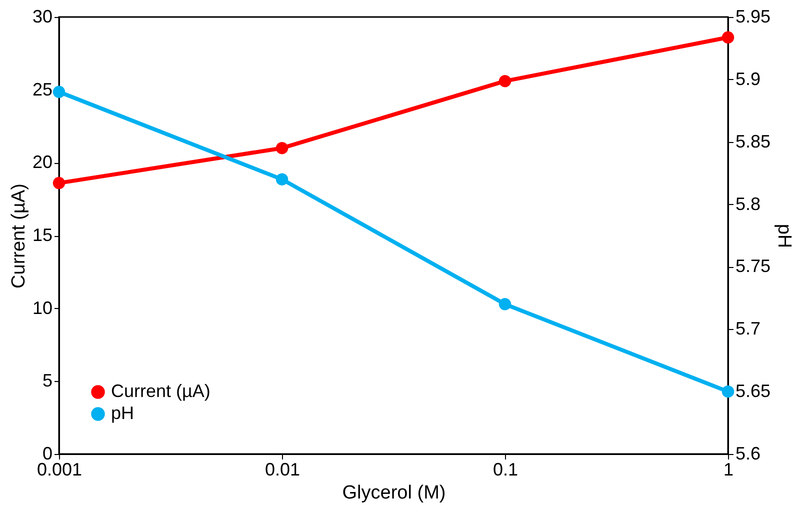 This screenshot has width=802, height=510. What do you see at coordinates (748, 78) in the screenshot?
I see `y2-tick-label: 5.9` at bounding box center [748, 78].